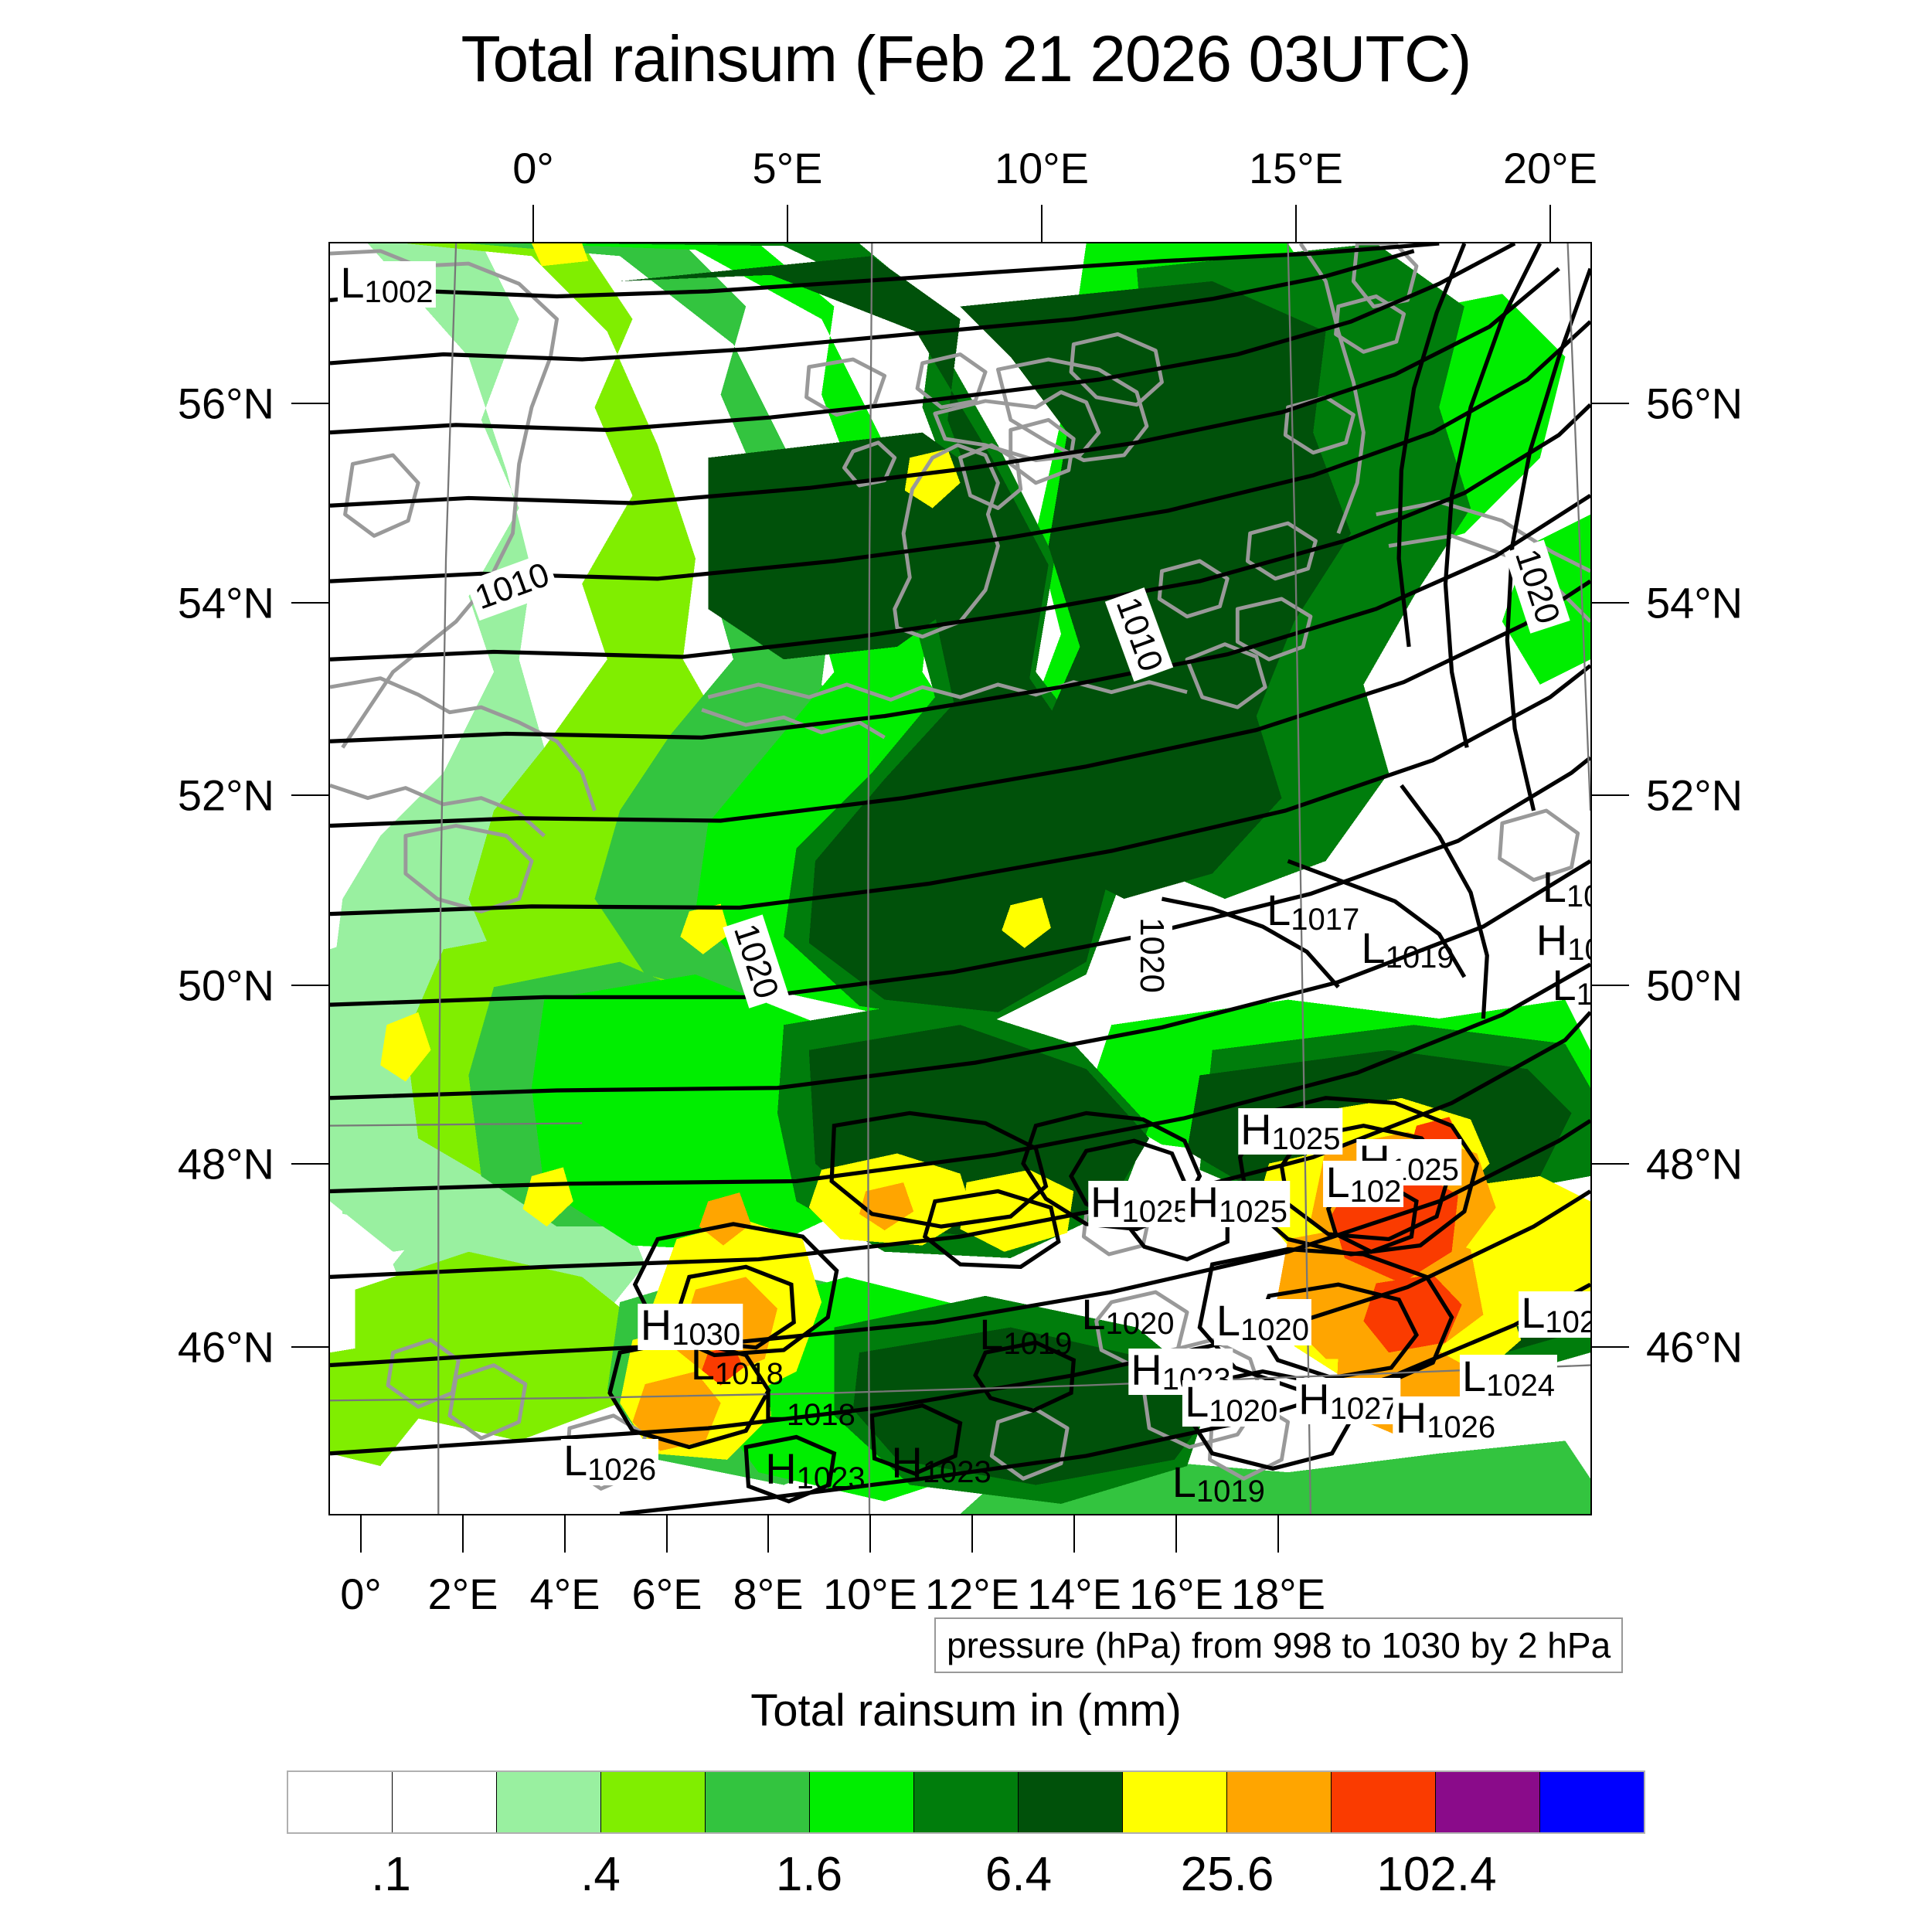  What do you see at coordinates (1296, 168) in the screenshot?
I see `axis-label-top: 15°E` at bounding box center [1296, 168].